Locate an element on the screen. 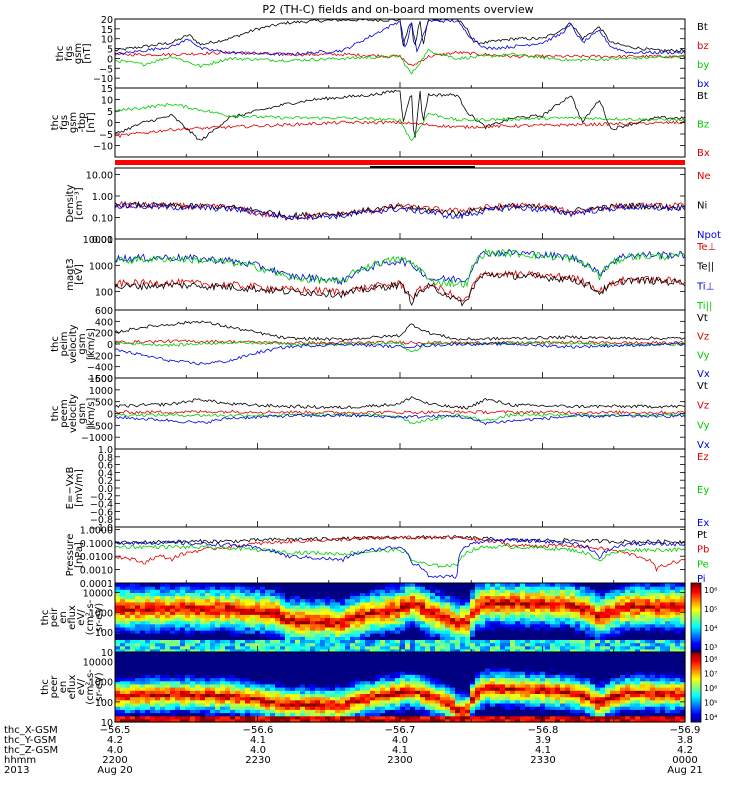  y-tick-label: 1500 is located at coordinates (101, 379).